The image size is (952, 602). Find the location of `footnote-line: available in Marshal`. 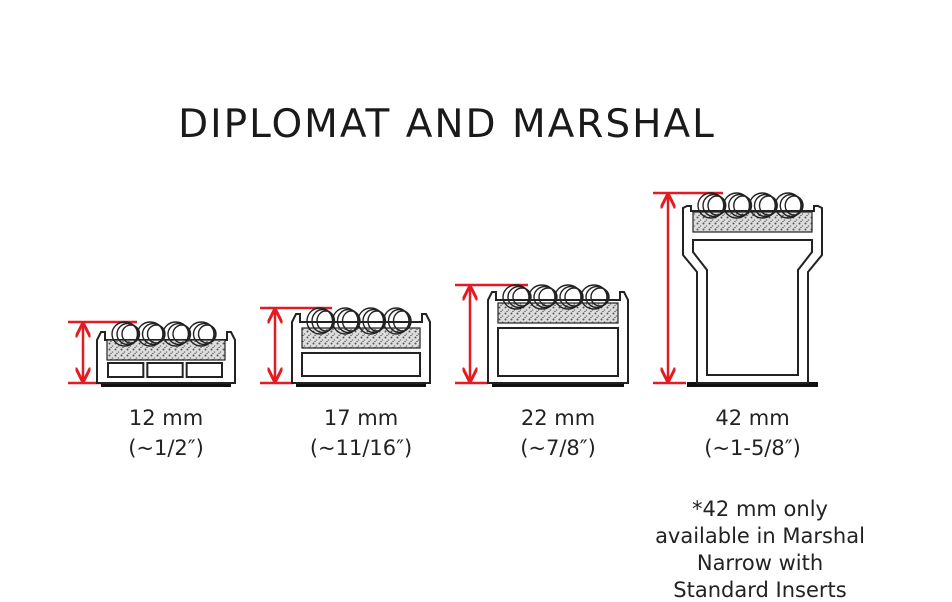

footnote-line: available in Marshal is located at coordinates (760, 536).